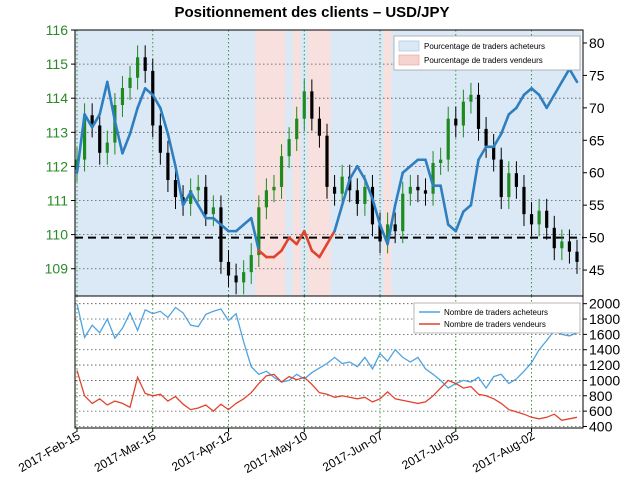 The height and width of the screenshot is (485, 624). Describe the element at coordinates (604, 380) in the screenshot. I see `count-tick-label-5: 1000` at that location.